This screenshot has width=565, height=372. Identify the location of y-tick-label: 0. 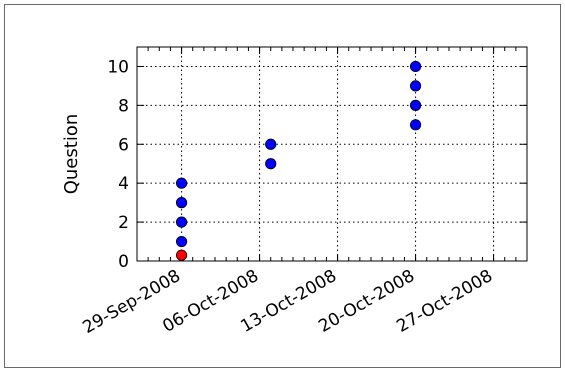
(123, 262).